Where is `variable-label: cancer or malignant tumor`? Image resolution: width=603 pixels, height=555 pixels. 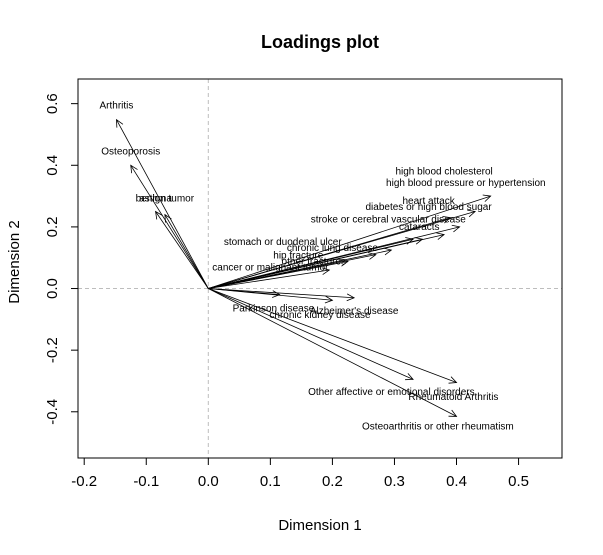 variable-label: cancer or malignant tumor is located at coordinates (270, 268).